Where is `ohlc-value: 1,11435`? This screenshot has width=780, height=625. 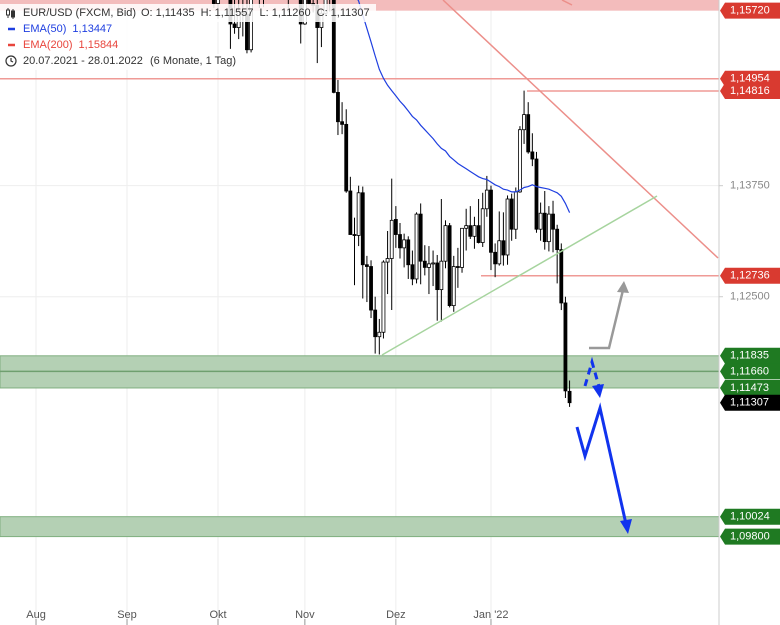
ohlc-value: 1,11435 is located at coordinates (175, 13).